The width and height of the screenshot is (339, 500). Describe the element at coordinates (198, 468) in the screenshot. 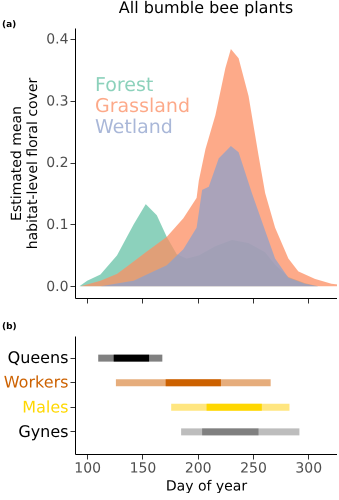

I see `x-tick-label: 200` at that location.